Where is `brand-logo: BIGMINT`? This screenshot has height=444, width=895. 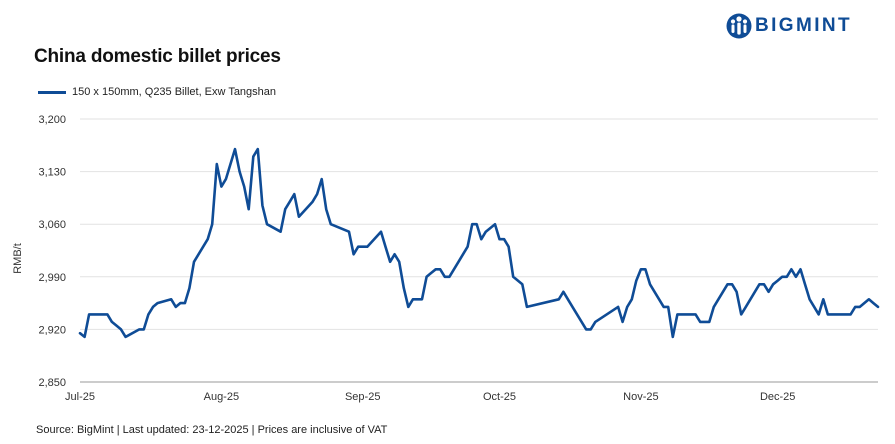
brand-logo: BIGMINT is located at coordinates (789, 26).